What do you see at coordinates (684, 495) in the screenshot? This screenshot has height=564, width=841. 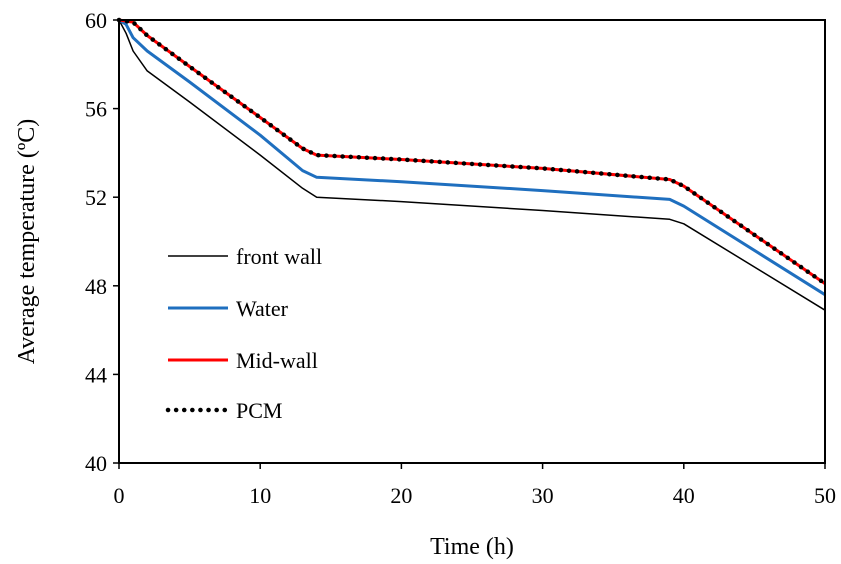 I see `x-tick-label: 40` at bounding box center [684, 495].